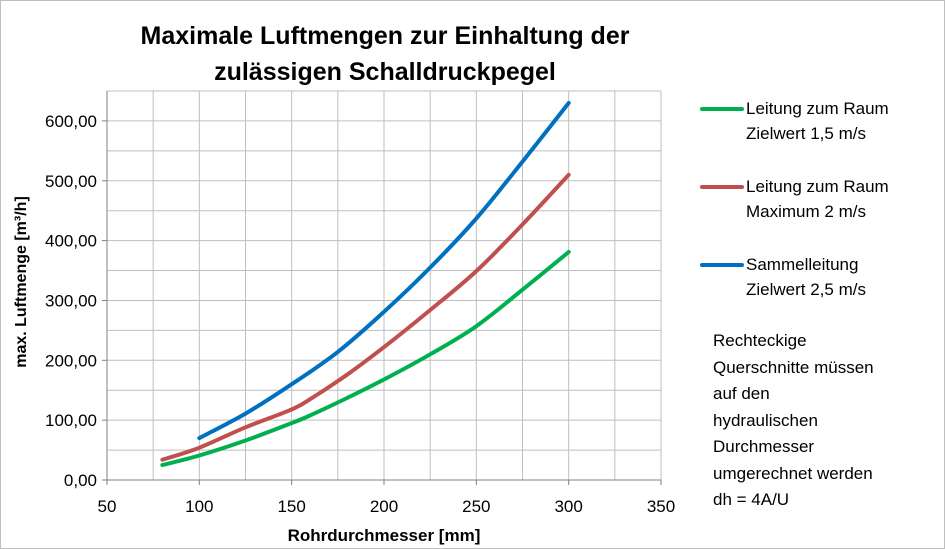 Image resolution: width=945 pixels, height=549 pixels. I want to click on x-tick-label: 250, so click(476, 506).